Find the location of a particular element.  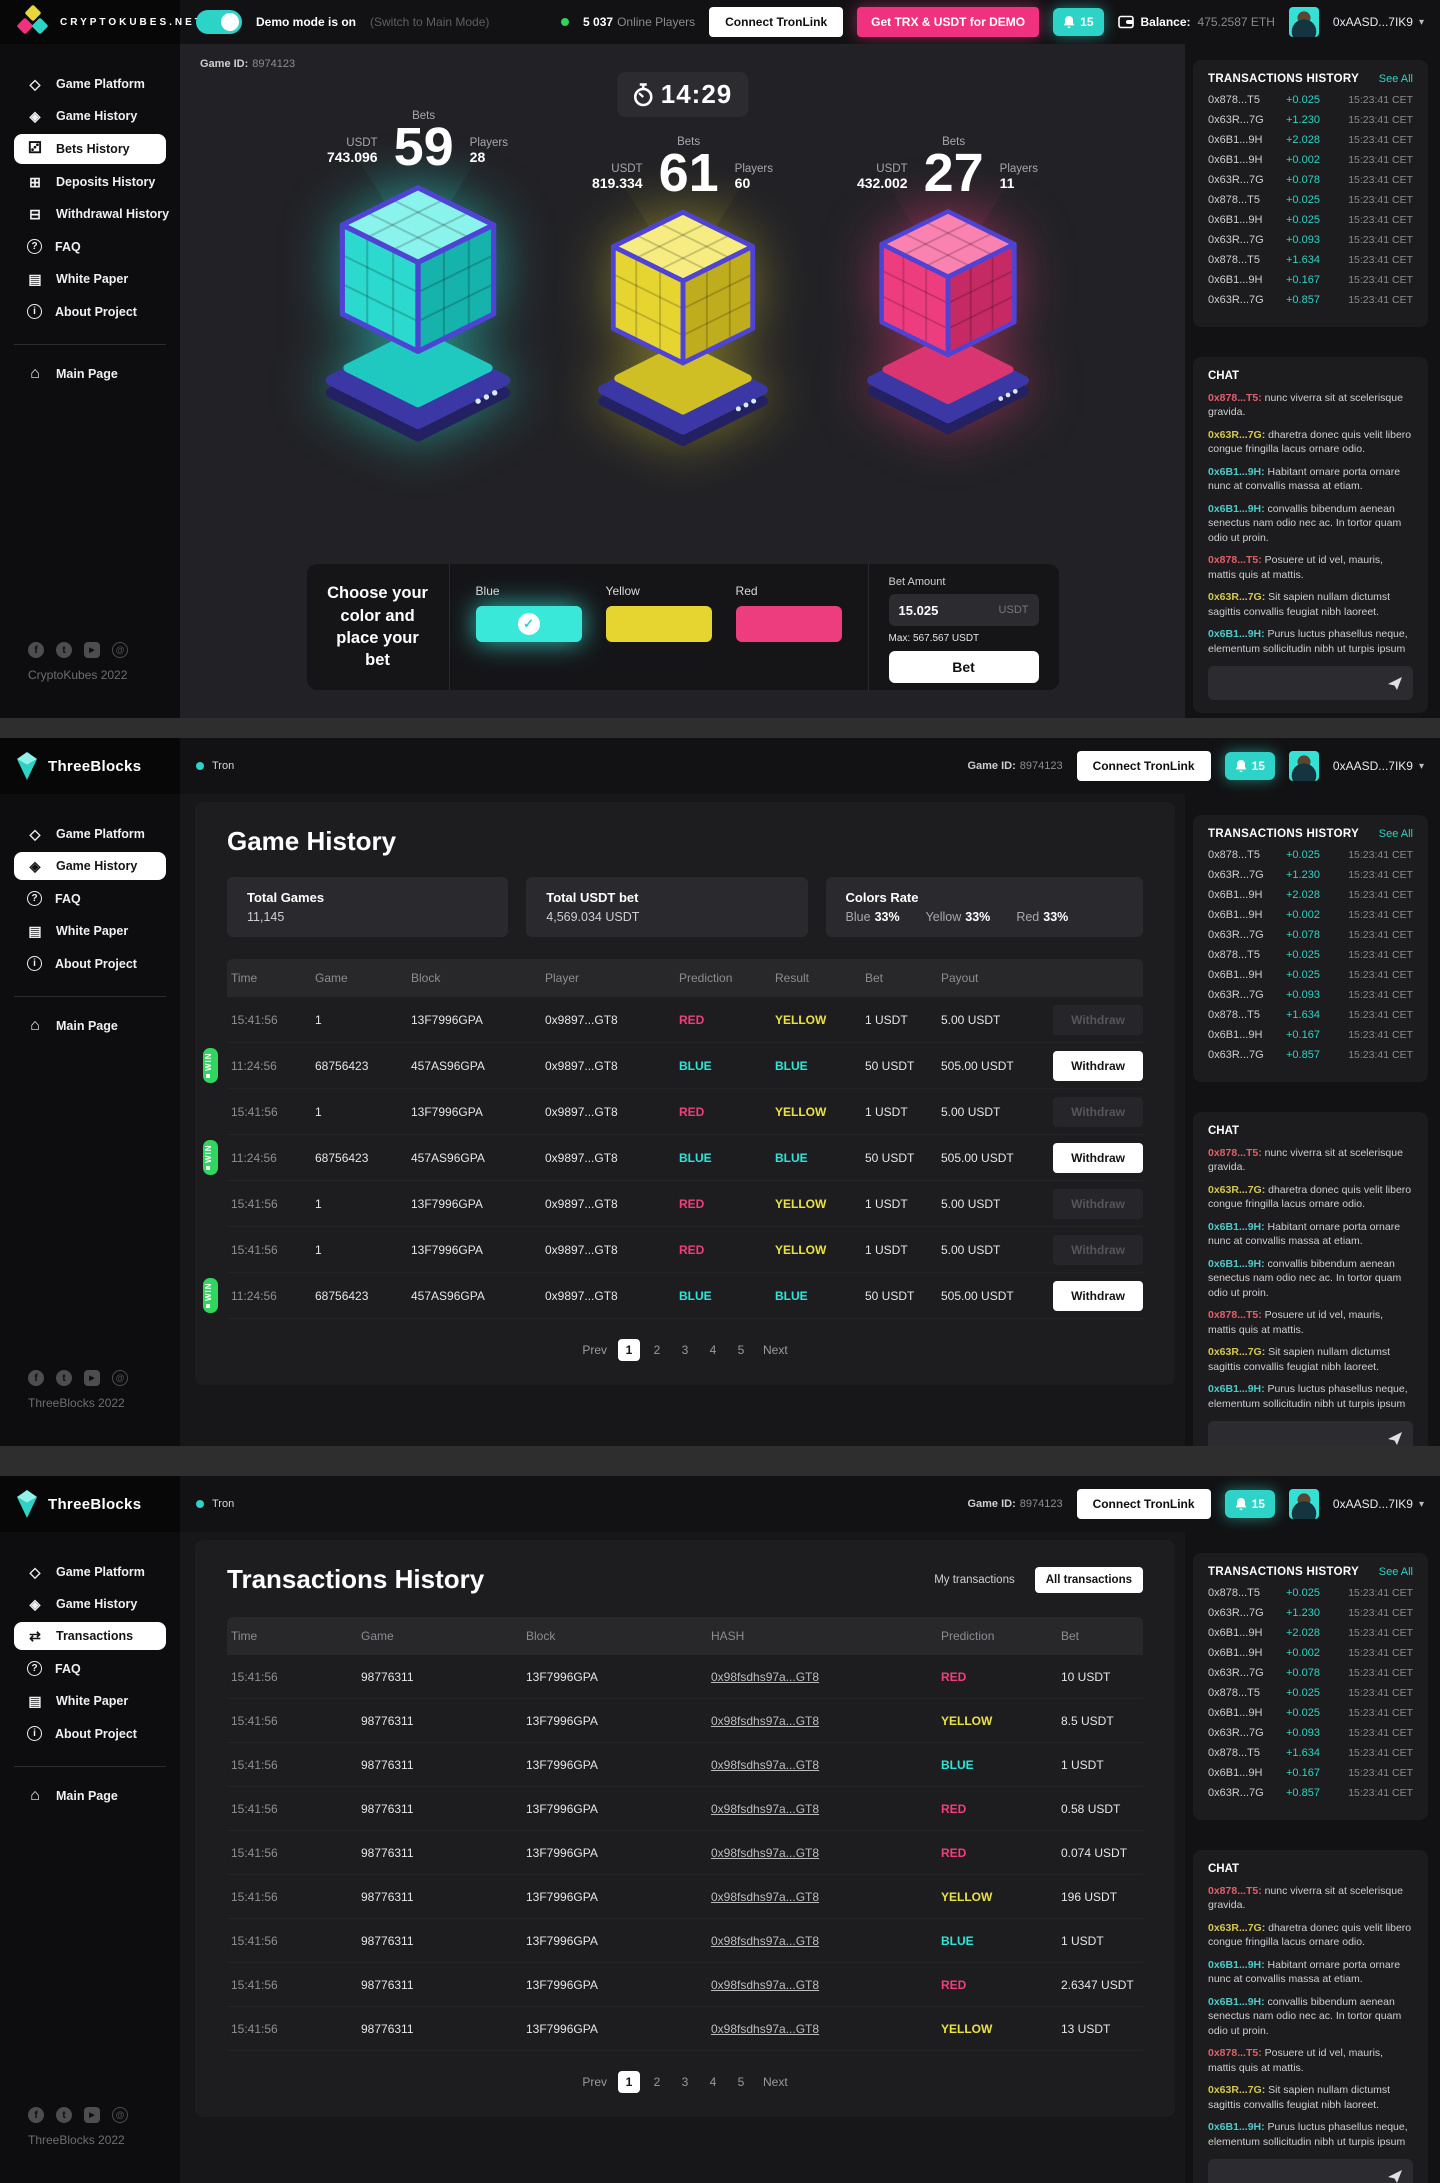

switch-mode-link: (Switch to Main Mode) is located at coordinates (430, 22).